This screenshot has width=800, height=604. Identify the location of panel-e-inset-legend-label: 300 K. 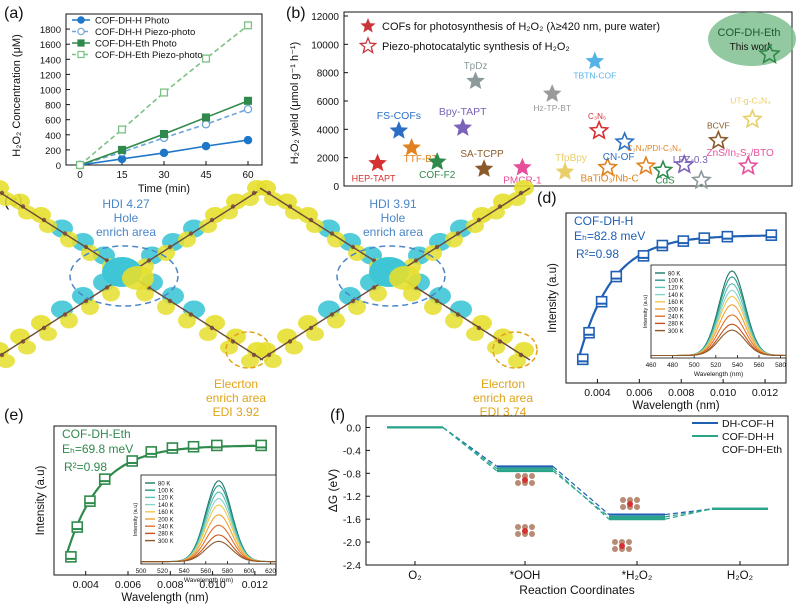
(166, 542).